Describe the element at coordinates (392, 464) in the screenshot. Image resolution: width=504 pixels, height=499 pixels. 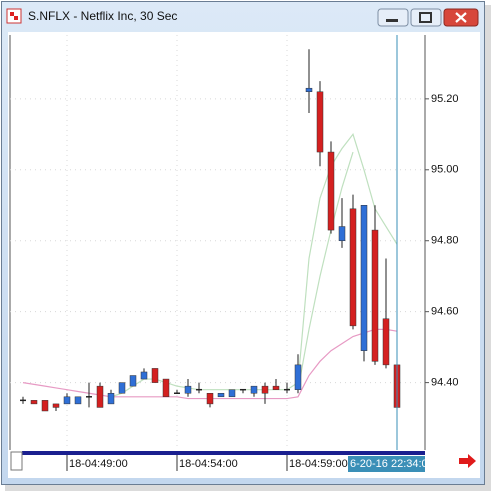
I see `cursor-label: 6-20-16 22:34:00` at that location.